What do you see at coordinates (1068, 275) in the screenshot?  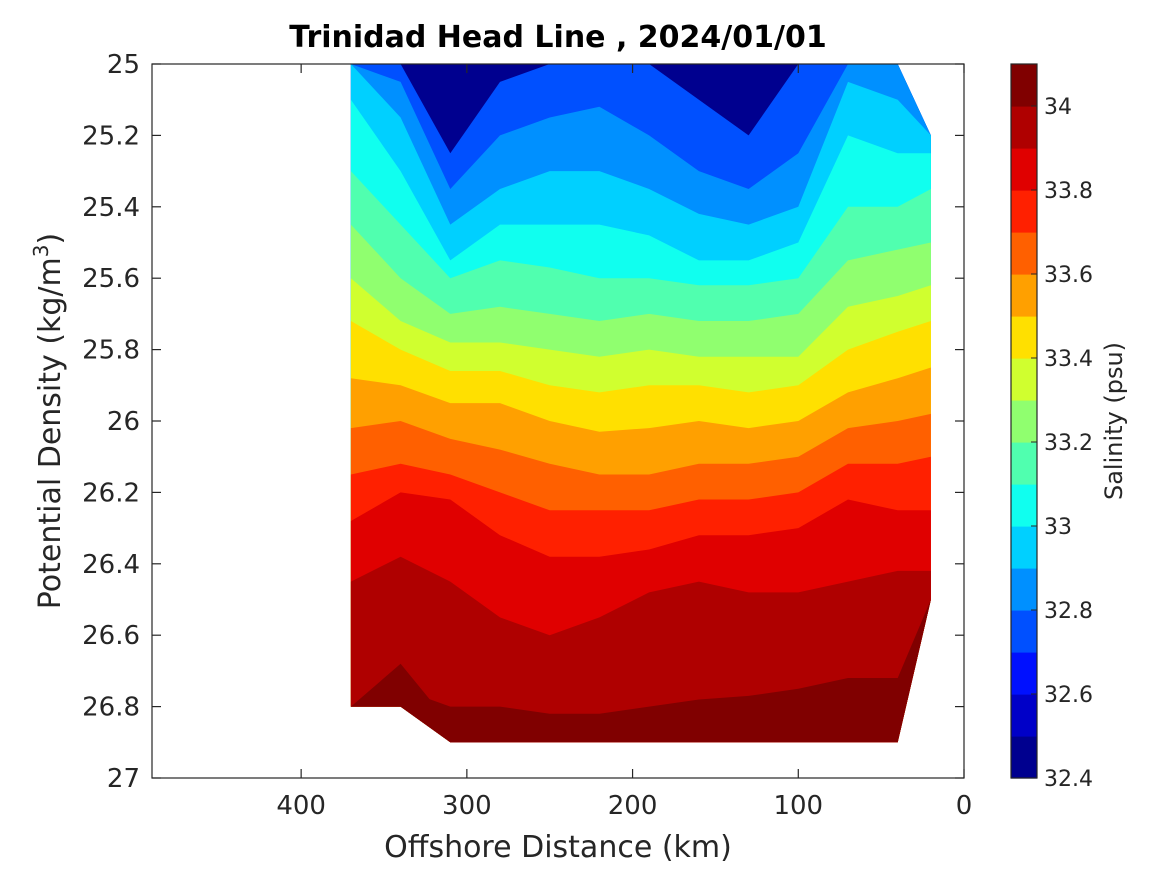 I see `colorbar-tick-label: 33.6` at bounding box center [1068, 275].